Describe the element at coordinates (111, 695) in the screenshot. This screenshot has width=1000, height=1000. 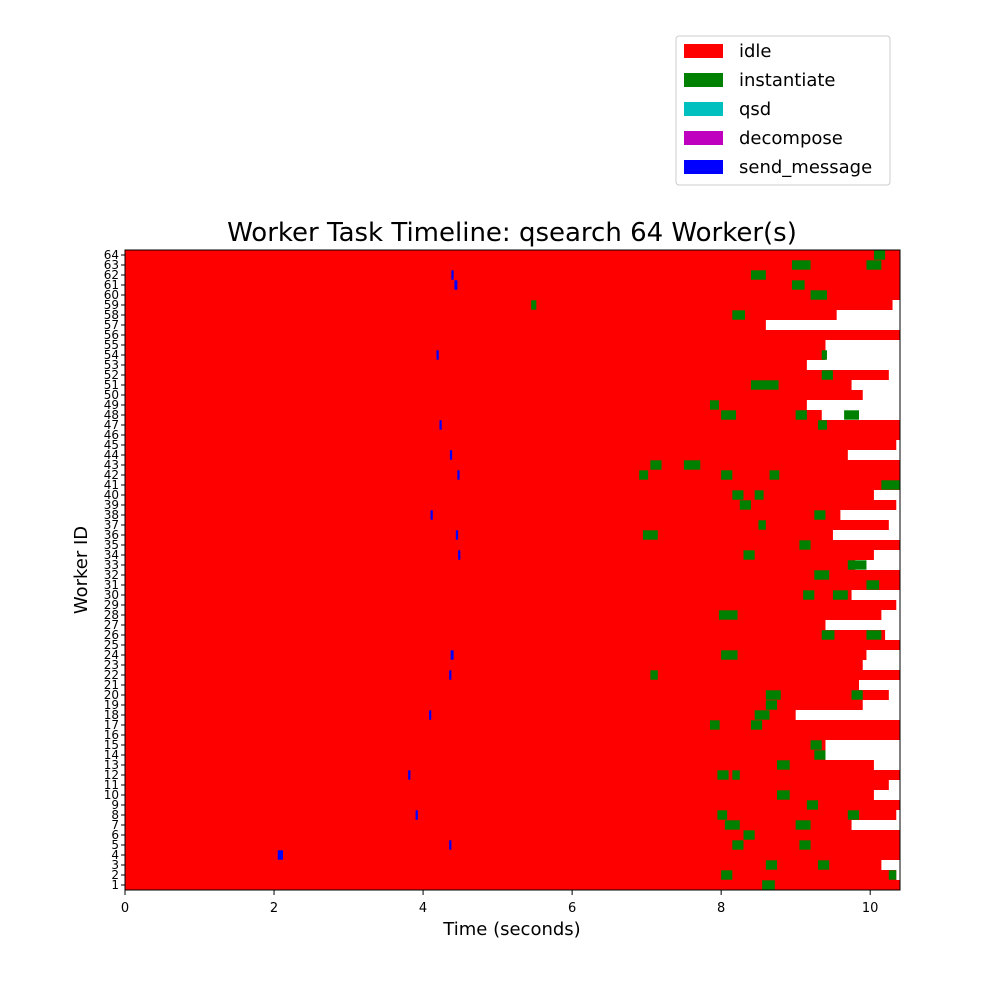
I see `y-tick-label-20: 20` at that location.